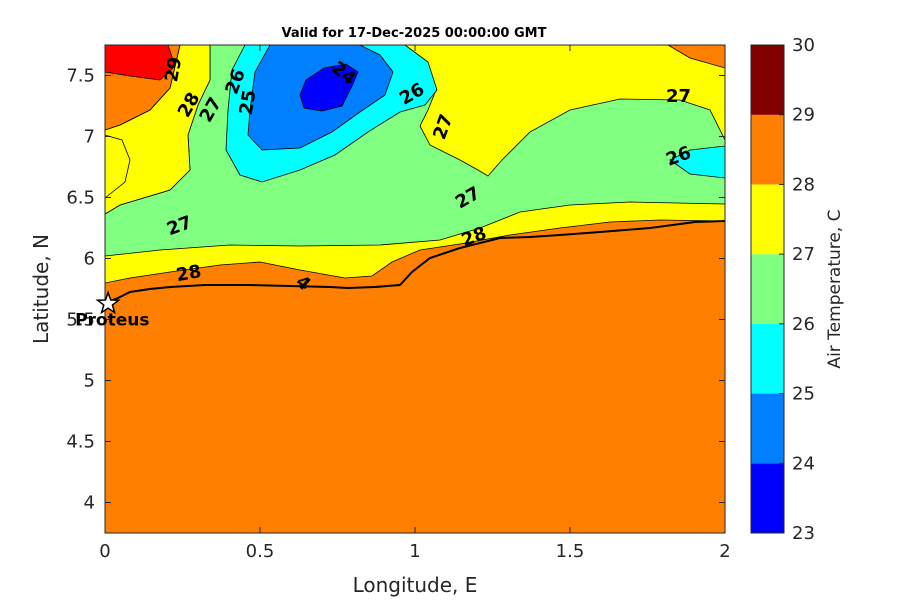  I want to click on x-tick-label: 0, so click(104, 551).